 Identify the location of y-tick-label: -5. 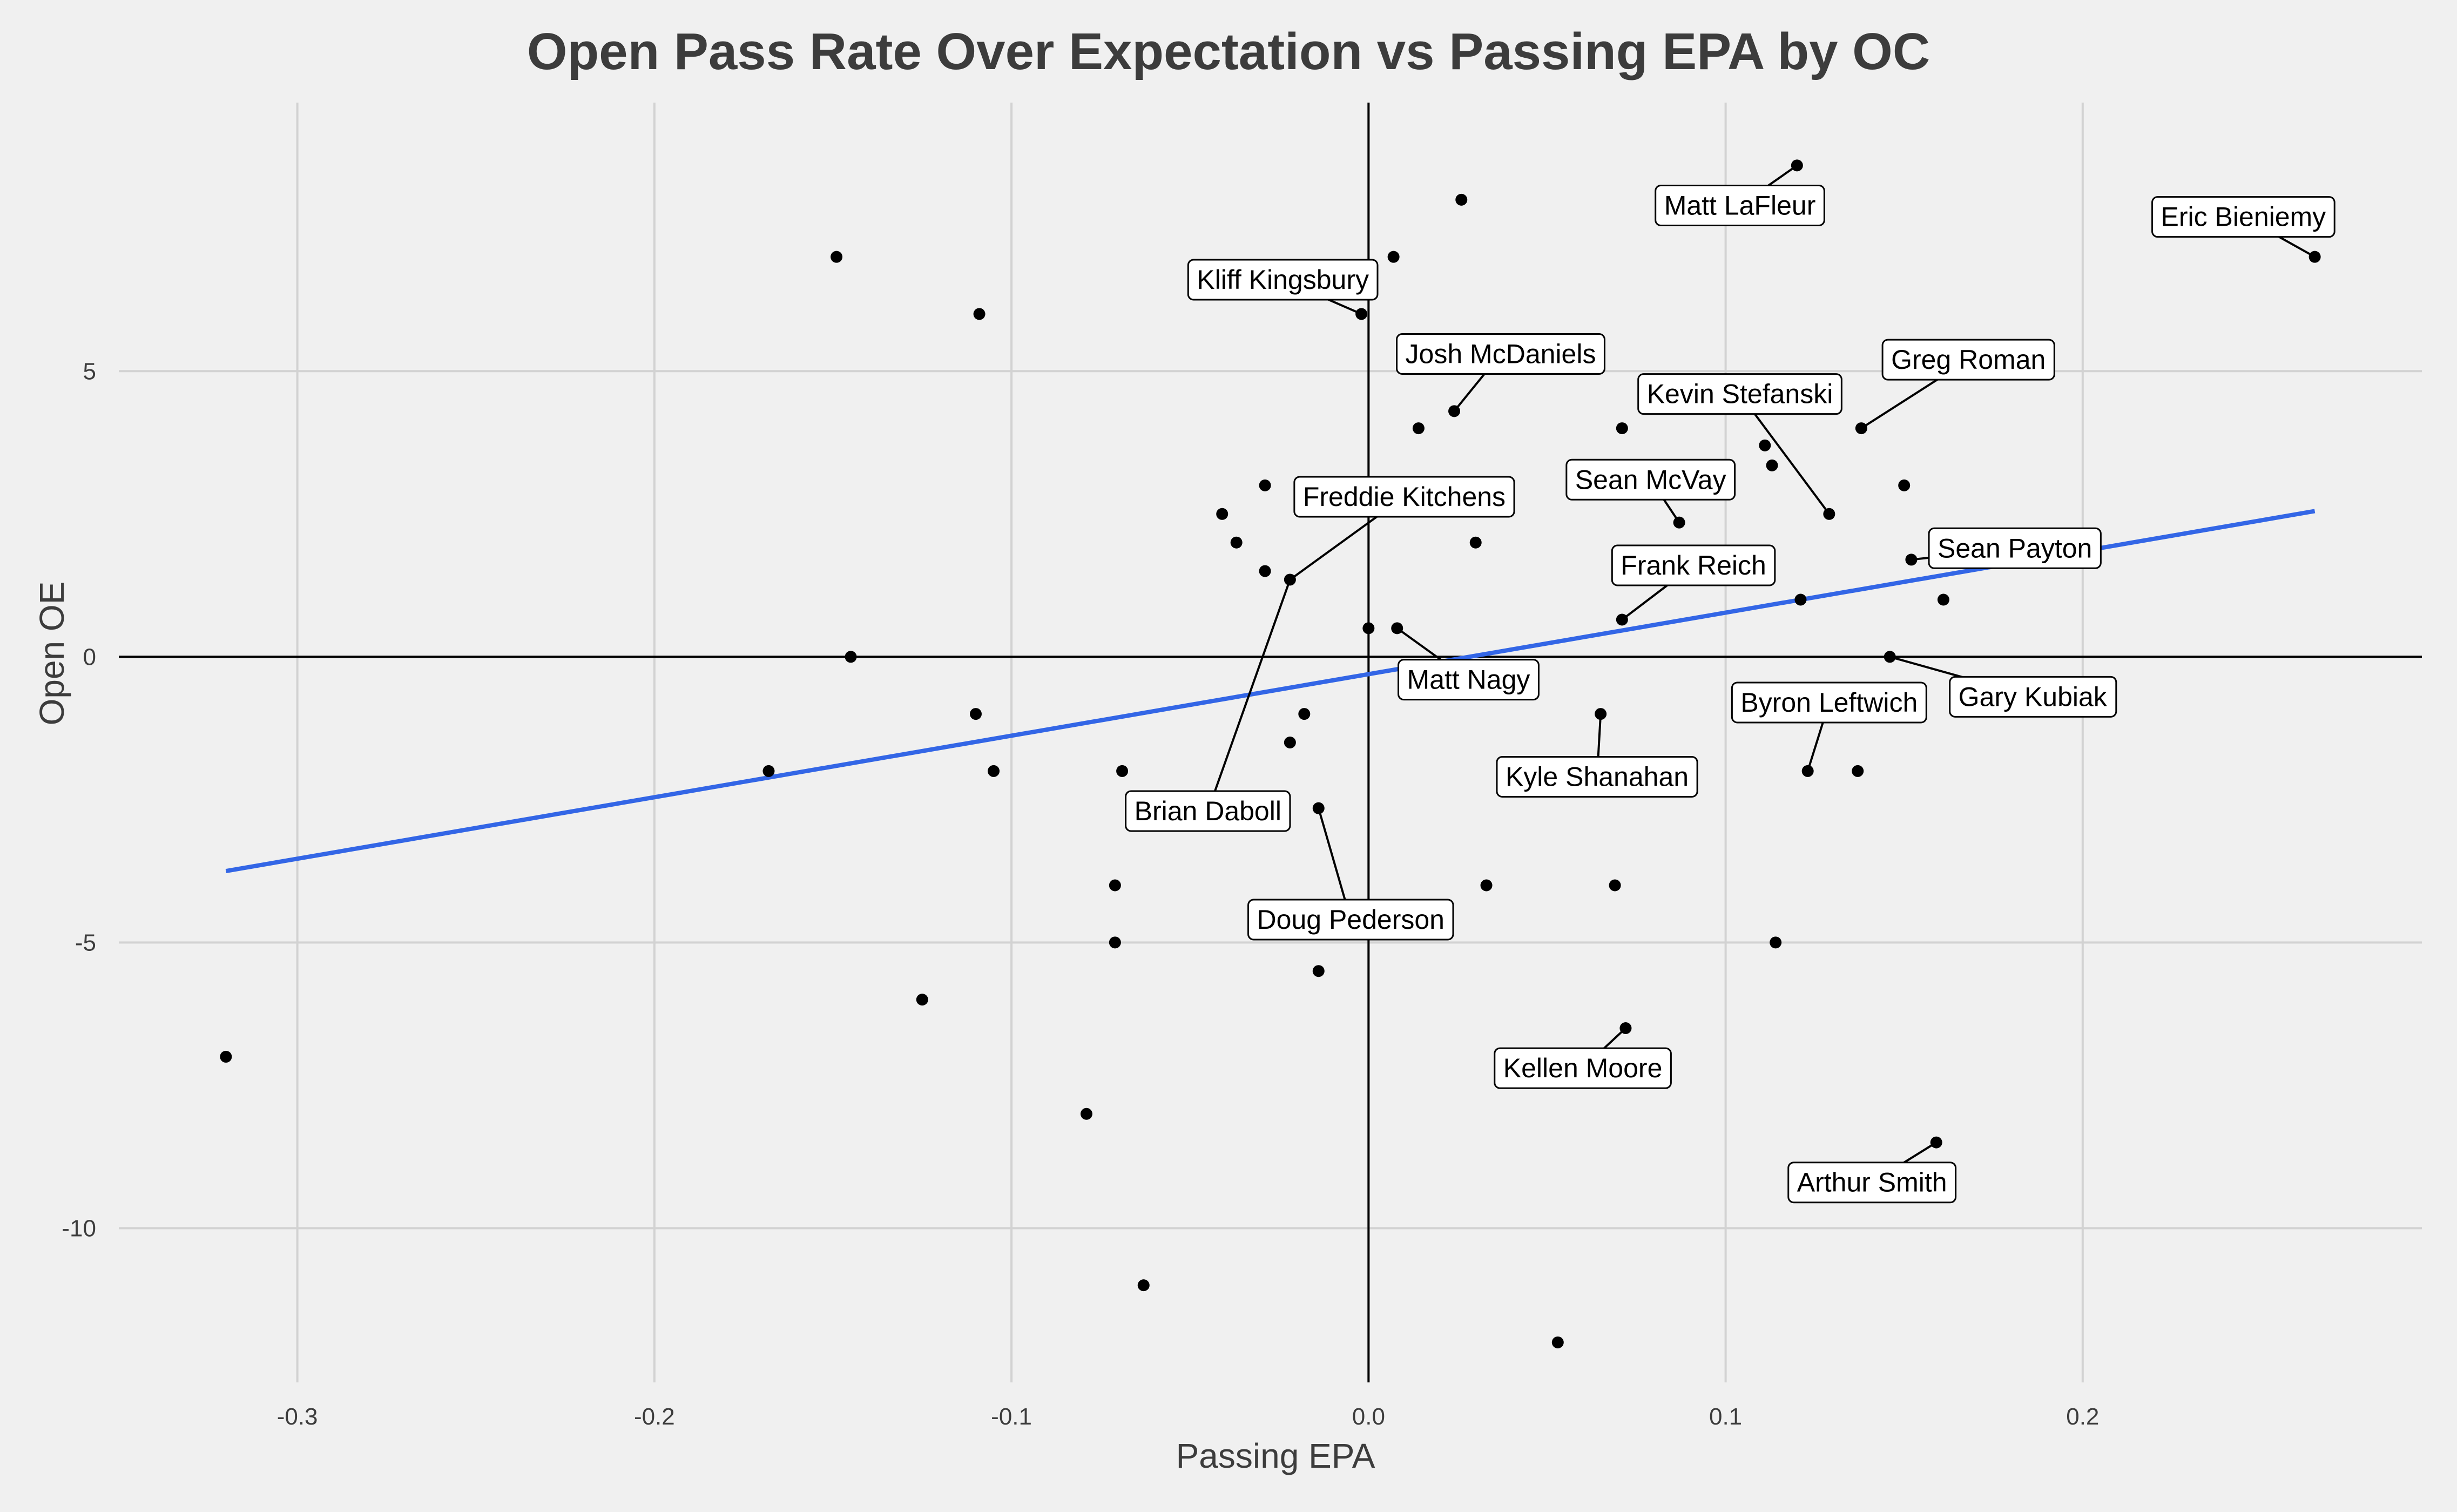
(86, 943).